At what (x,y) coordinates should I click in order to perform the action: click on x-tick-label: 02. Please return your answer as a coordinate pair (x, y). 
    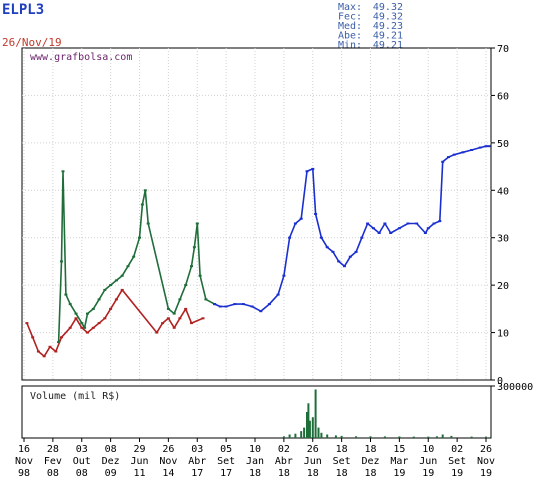
    Looking at the image, I should click on (457, 449).